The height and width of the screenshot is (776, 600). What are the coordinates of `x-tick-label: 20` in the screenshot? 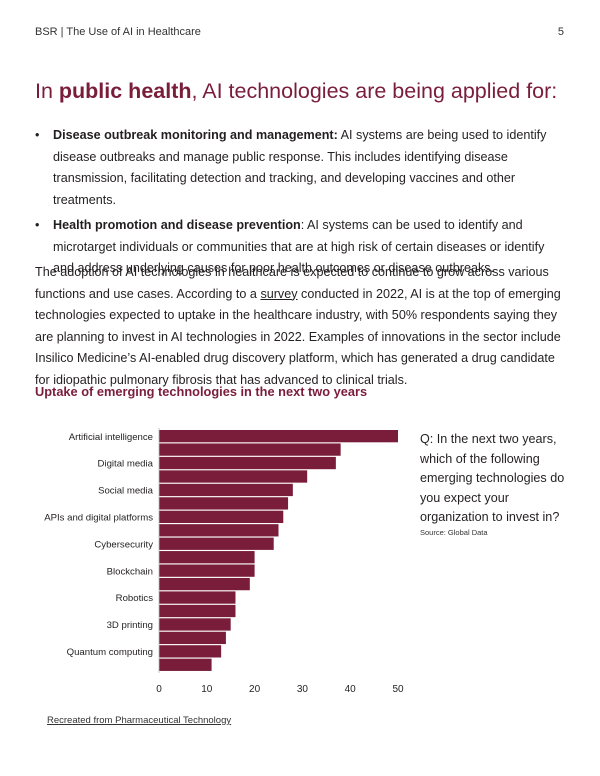 It's located at (255, 689).